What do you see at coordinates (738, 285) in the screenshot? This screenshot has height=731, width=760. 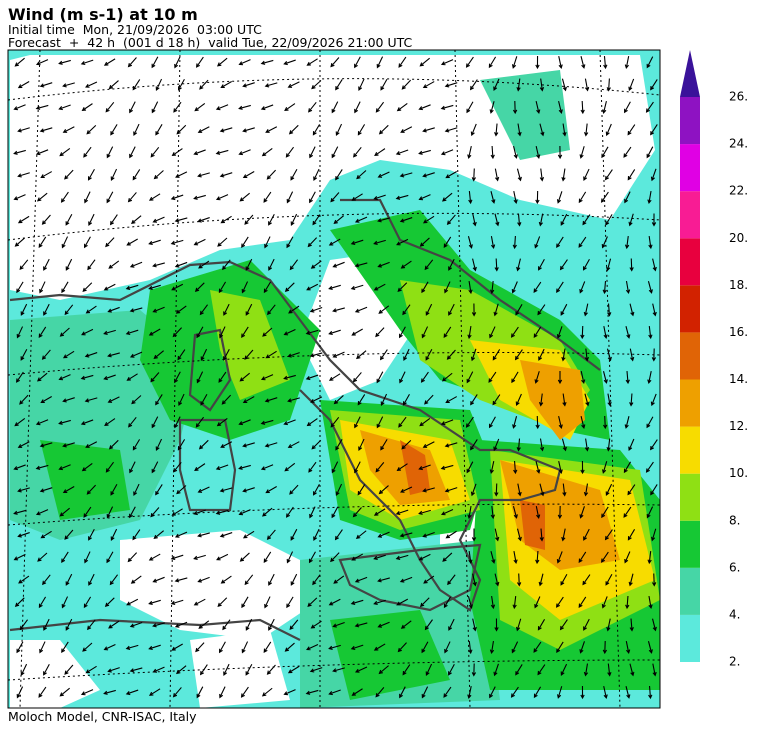 I see `colorbar-label: 18.` at bounding box center [738, 285].